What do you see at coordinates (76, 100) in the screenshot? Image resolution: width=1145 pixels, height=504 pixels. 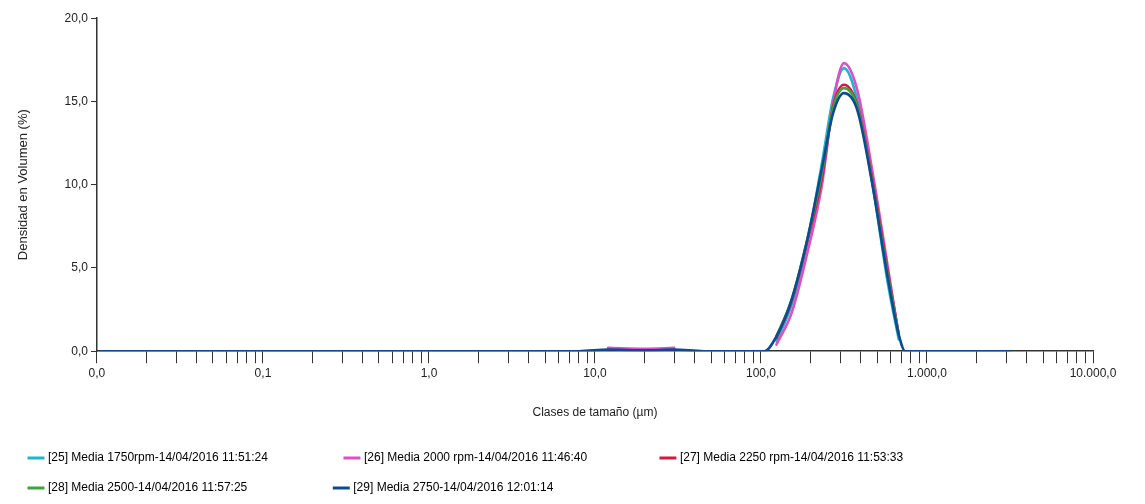 I see `y-tick-label: 15,0` at bounding box center [76, 100].